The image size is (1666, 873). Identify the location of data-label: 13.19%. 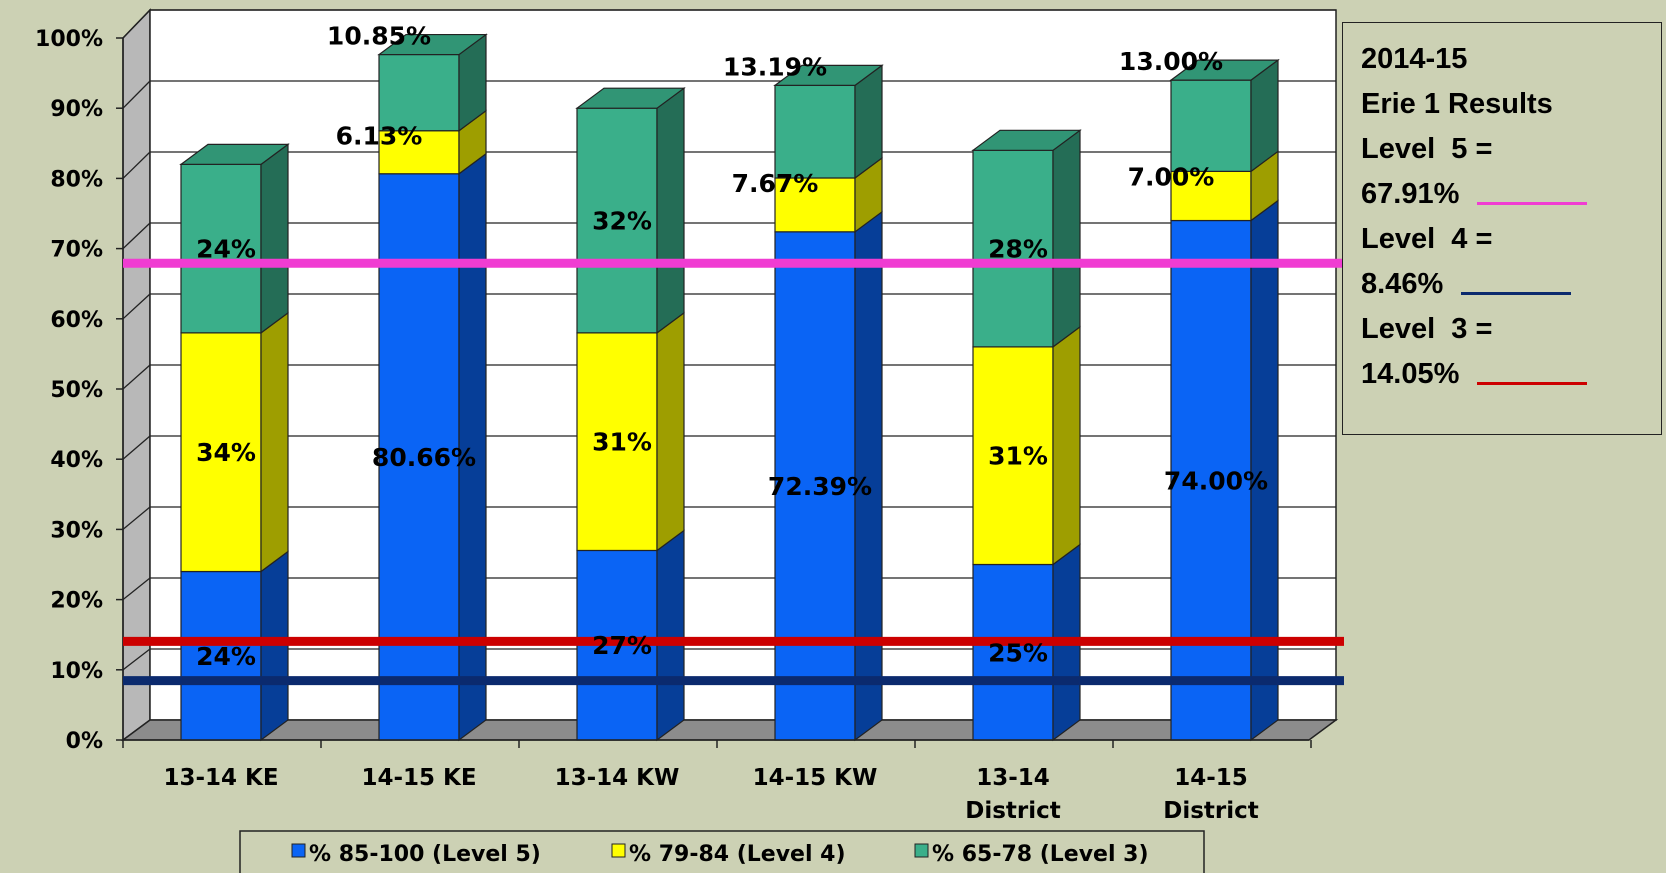
(775, 66).